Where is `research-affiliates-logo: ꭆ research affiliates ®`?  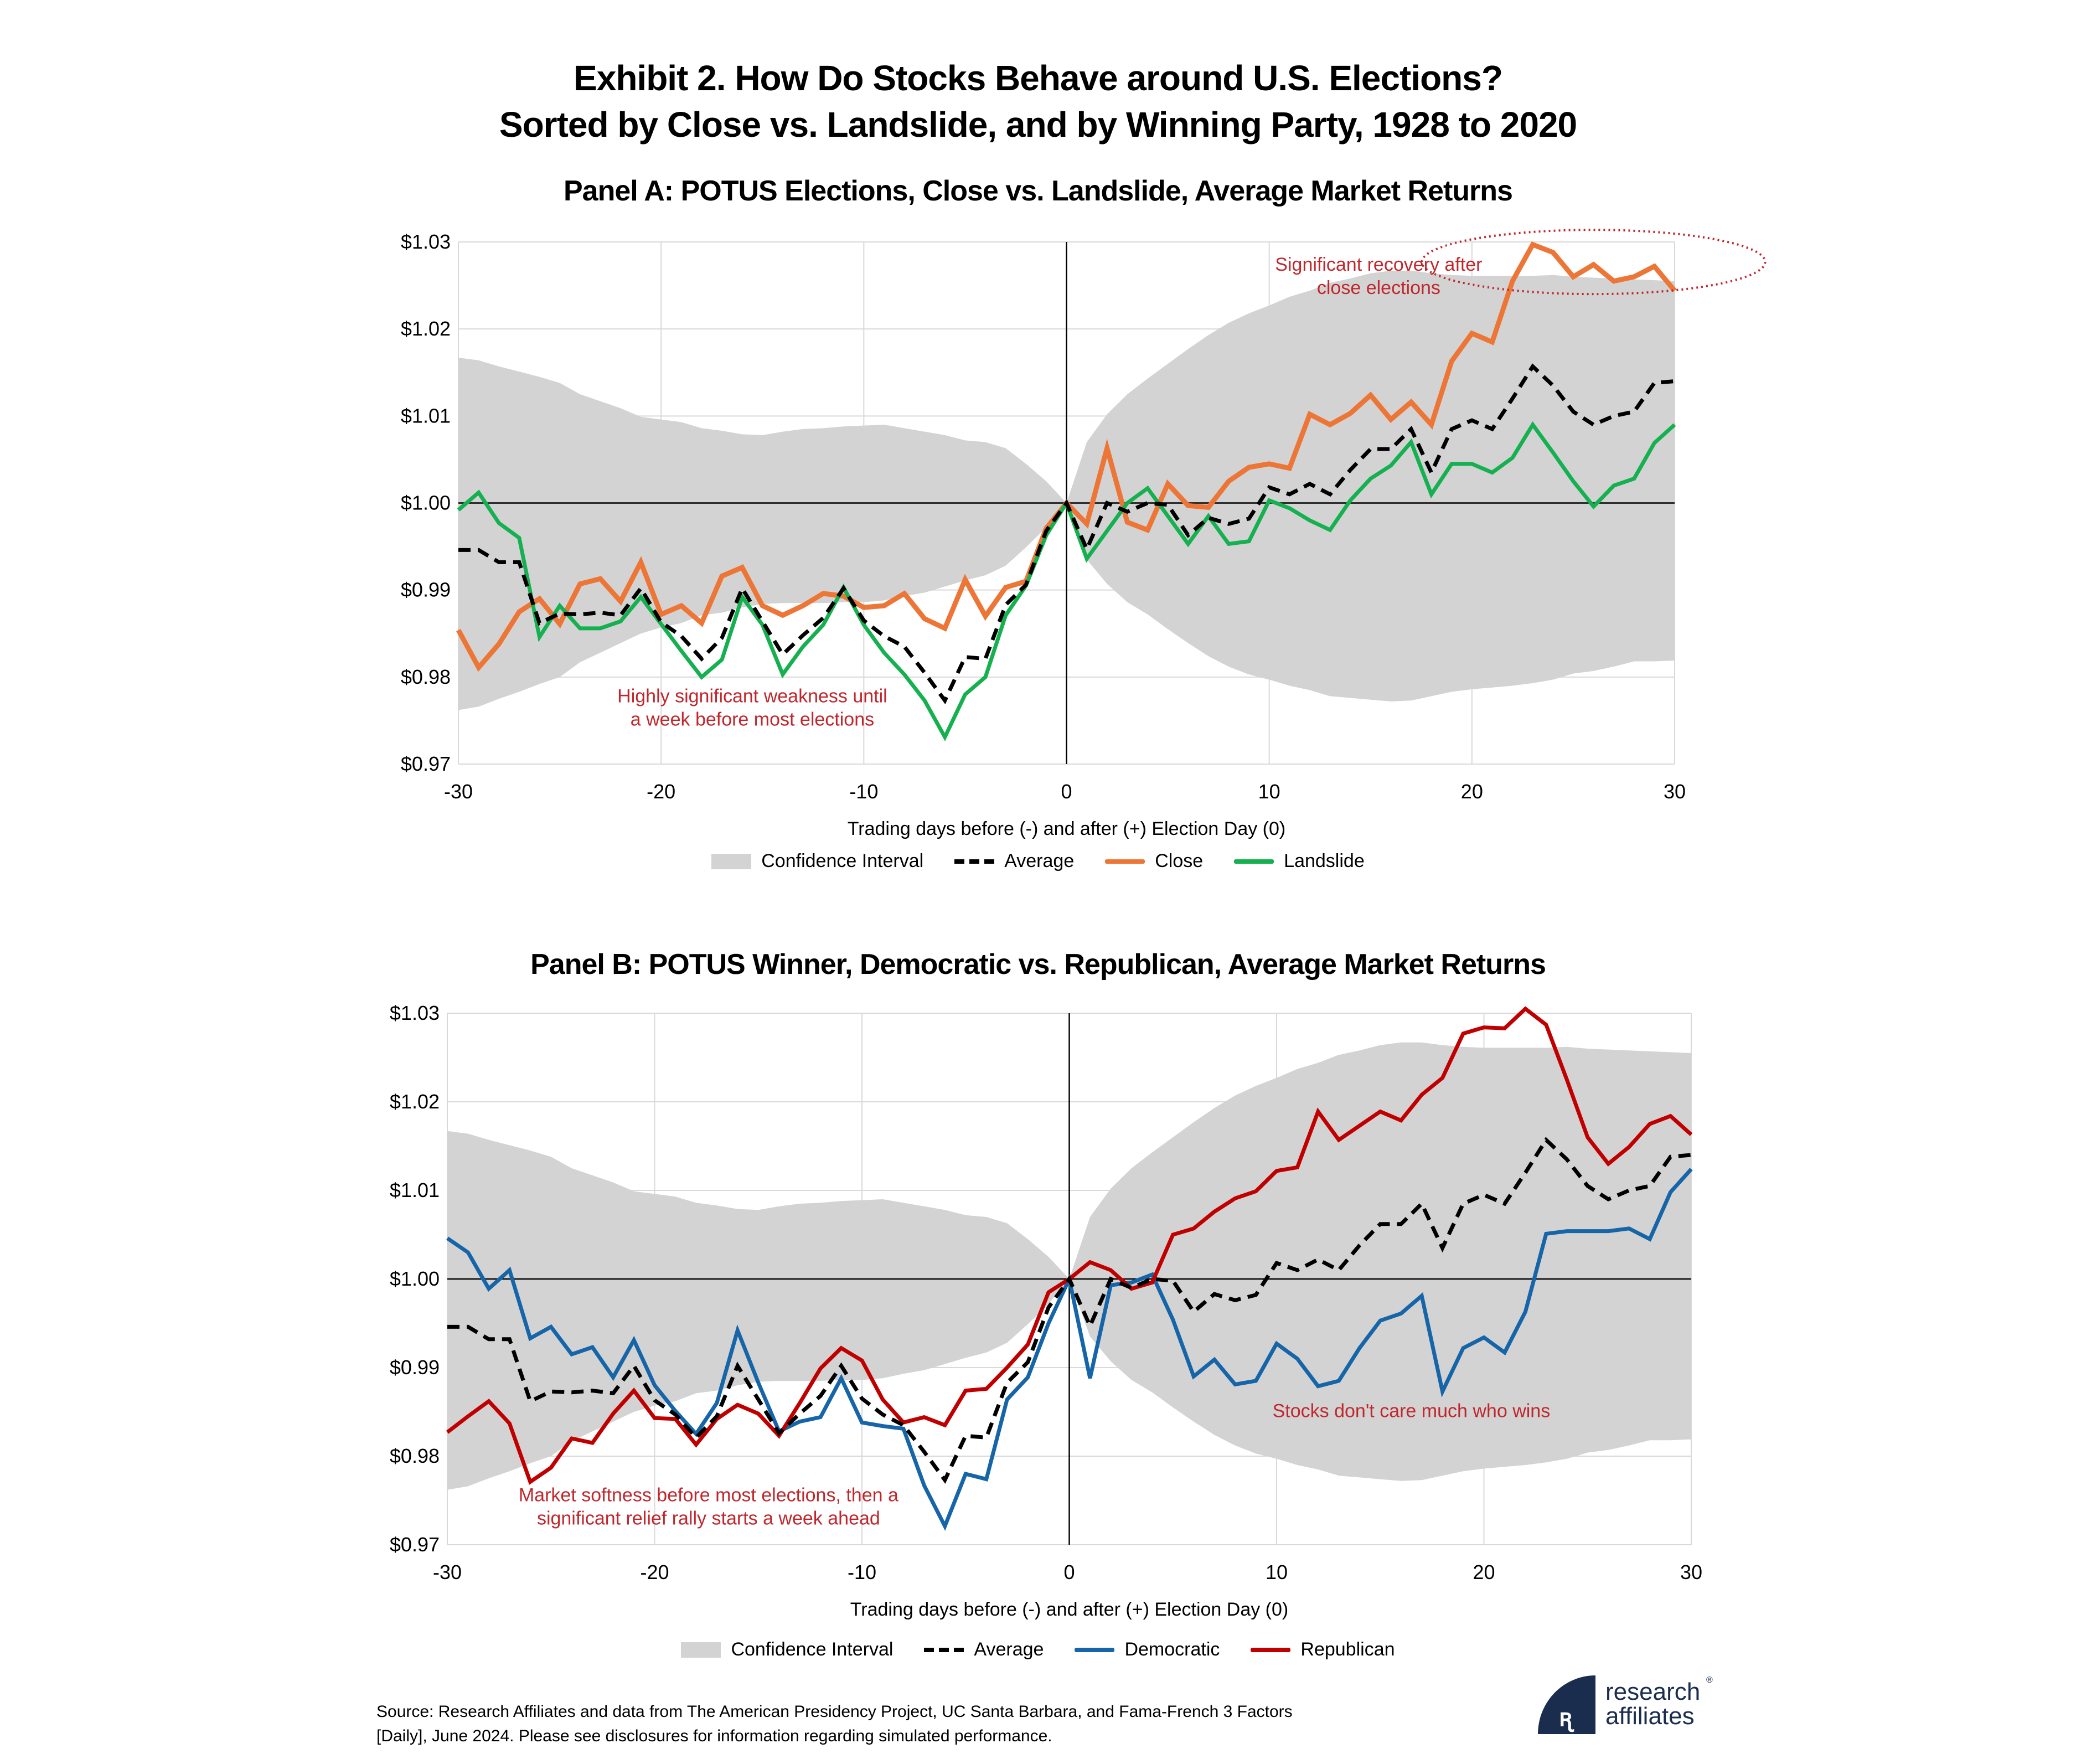 research-affiliates-logo: ꭆ research affiliates ® is located at coordinates (1638, 1704).